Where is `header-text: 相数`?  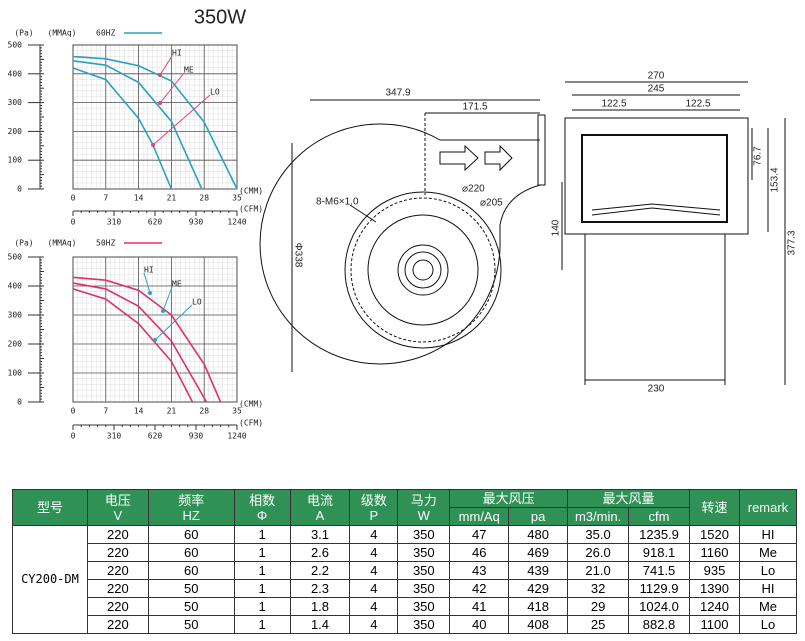 header-text: 相数 is located at coordinates (262, 500).